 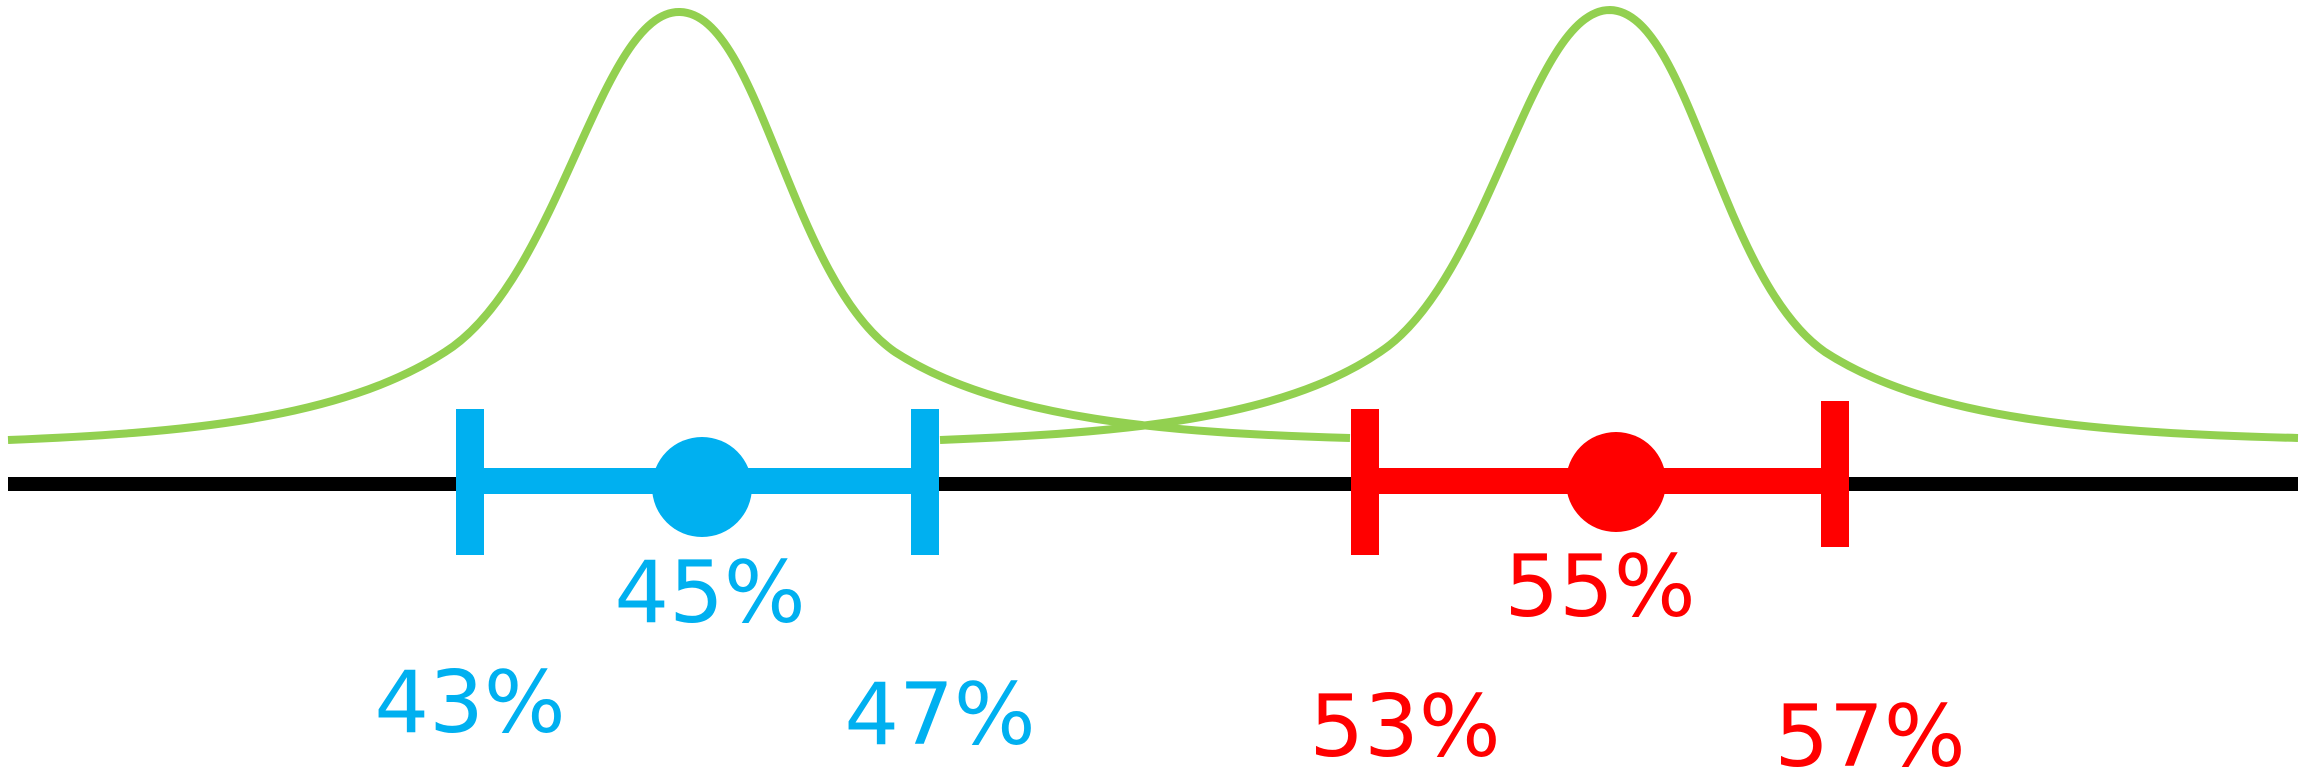 I want to click on left-low-label: 43%, so click(x=469, y=703).